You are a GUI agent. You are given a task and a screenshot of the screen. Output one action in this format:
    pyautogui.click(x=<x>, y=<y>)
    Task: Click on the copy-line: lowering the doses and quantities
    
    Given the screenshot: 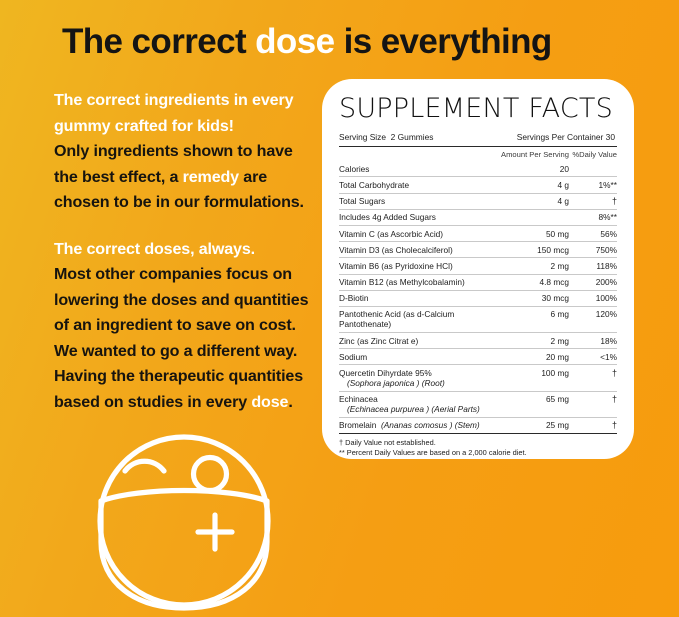 What is the action you would take?
    pyautogui.click(x=181, y=299)
    